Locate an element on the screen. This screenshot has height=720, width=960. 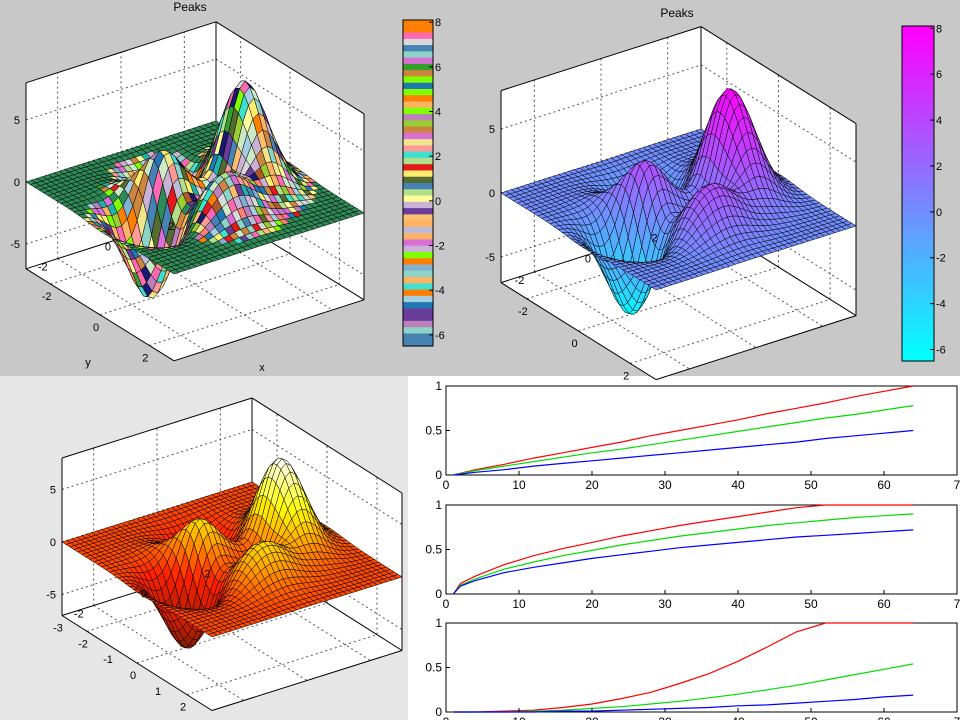
colorbar-random: 8 6 4 2 0 -2 -4 -6 is located at coordinates (423, 182).